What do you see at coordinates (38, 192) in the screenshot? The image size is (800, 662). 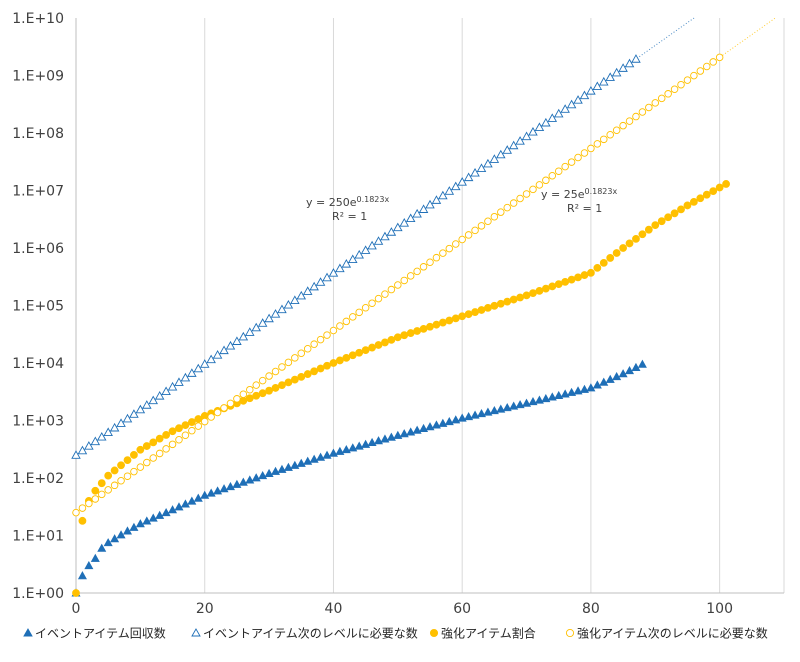 I see `y-tick-label: 1.E+07` at bounding box center [38, 192].